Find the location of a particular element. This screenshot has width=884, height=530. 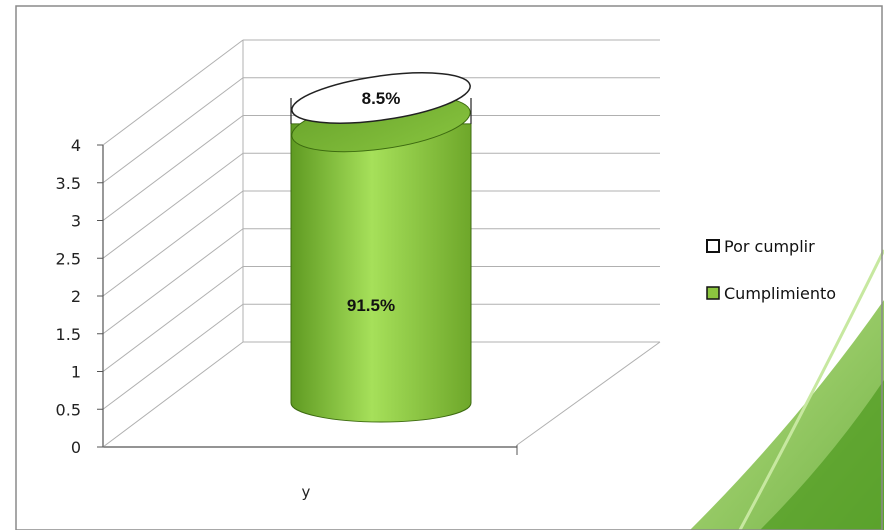

floor-right-edge is located at coordinates (588, 393).